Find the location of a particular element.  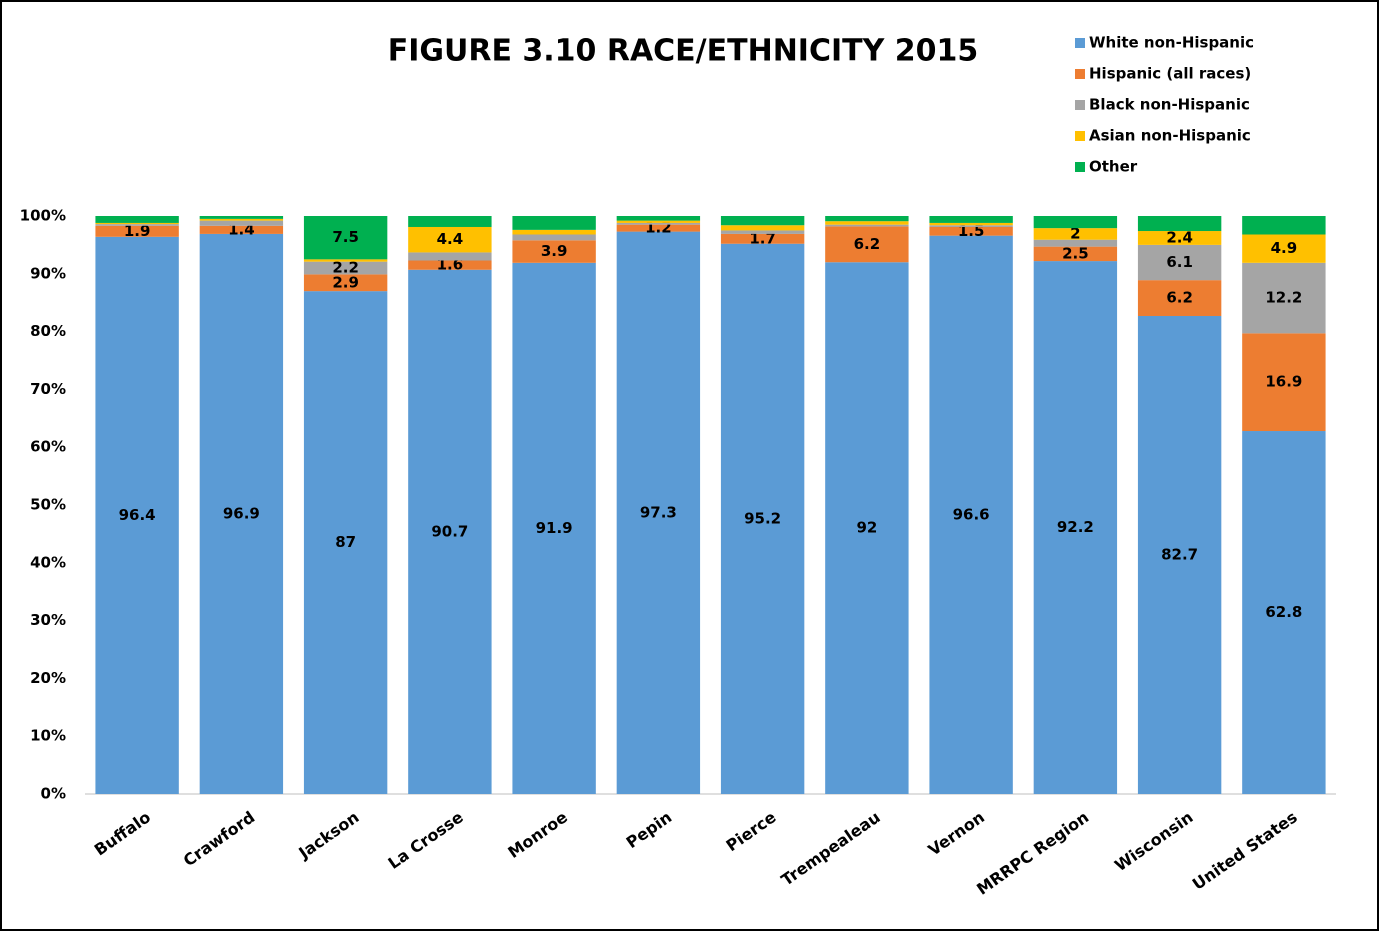

legend-label: Black non-Hispanic is located at coordinates (1169, 105).